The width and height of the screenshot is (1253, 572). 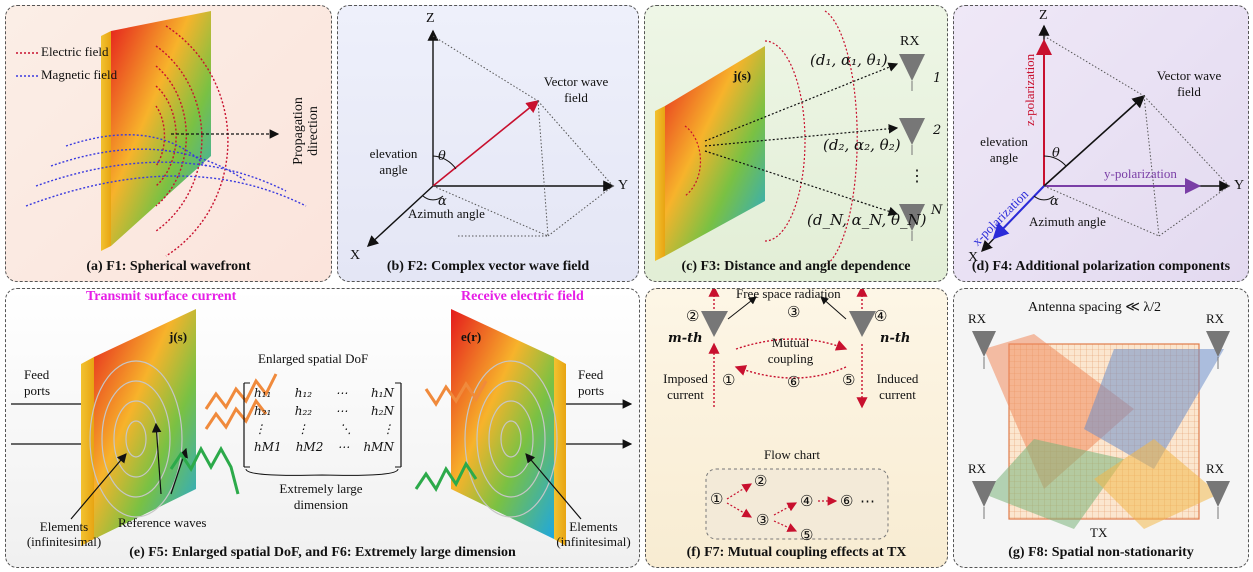 I want to click on f2-diagram, so click(x=490, y=138).